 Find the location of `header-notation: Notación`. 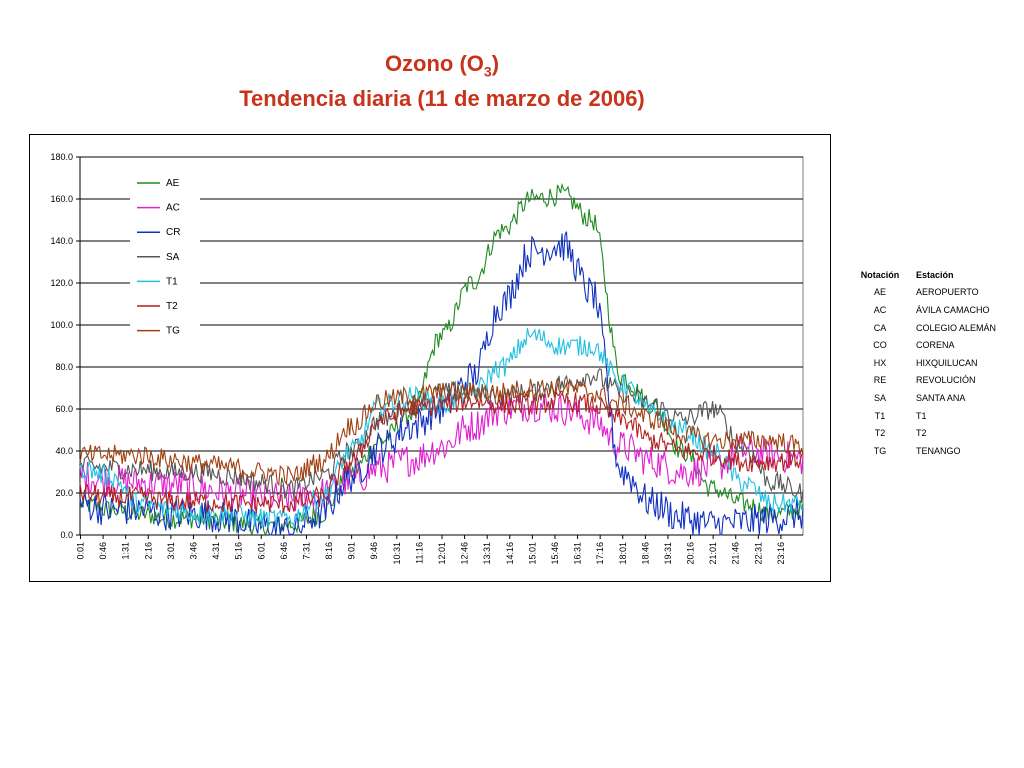

header-notation: Notación is located at coordinates (880, 274).